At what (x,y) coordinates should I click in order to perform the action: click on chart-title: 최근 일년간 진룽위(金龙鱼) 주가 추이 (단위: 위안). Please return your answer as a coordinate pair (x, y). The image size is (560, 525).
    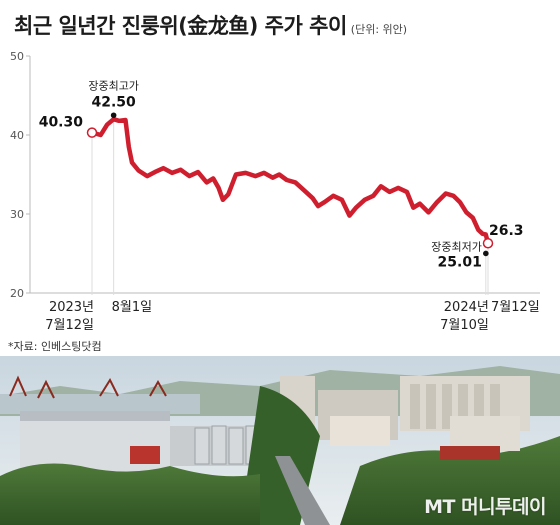
    Looking at the image, I should click on (211, 26).